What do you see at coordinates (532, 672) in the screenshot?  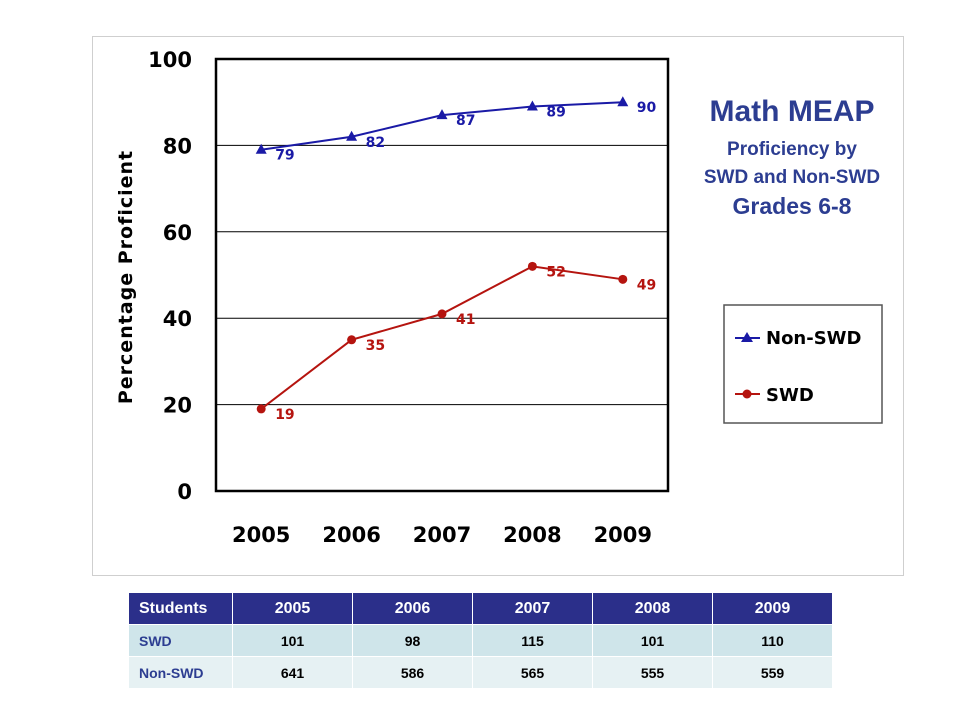 I see `table-cell: 565` at bounding box center [532, 672].